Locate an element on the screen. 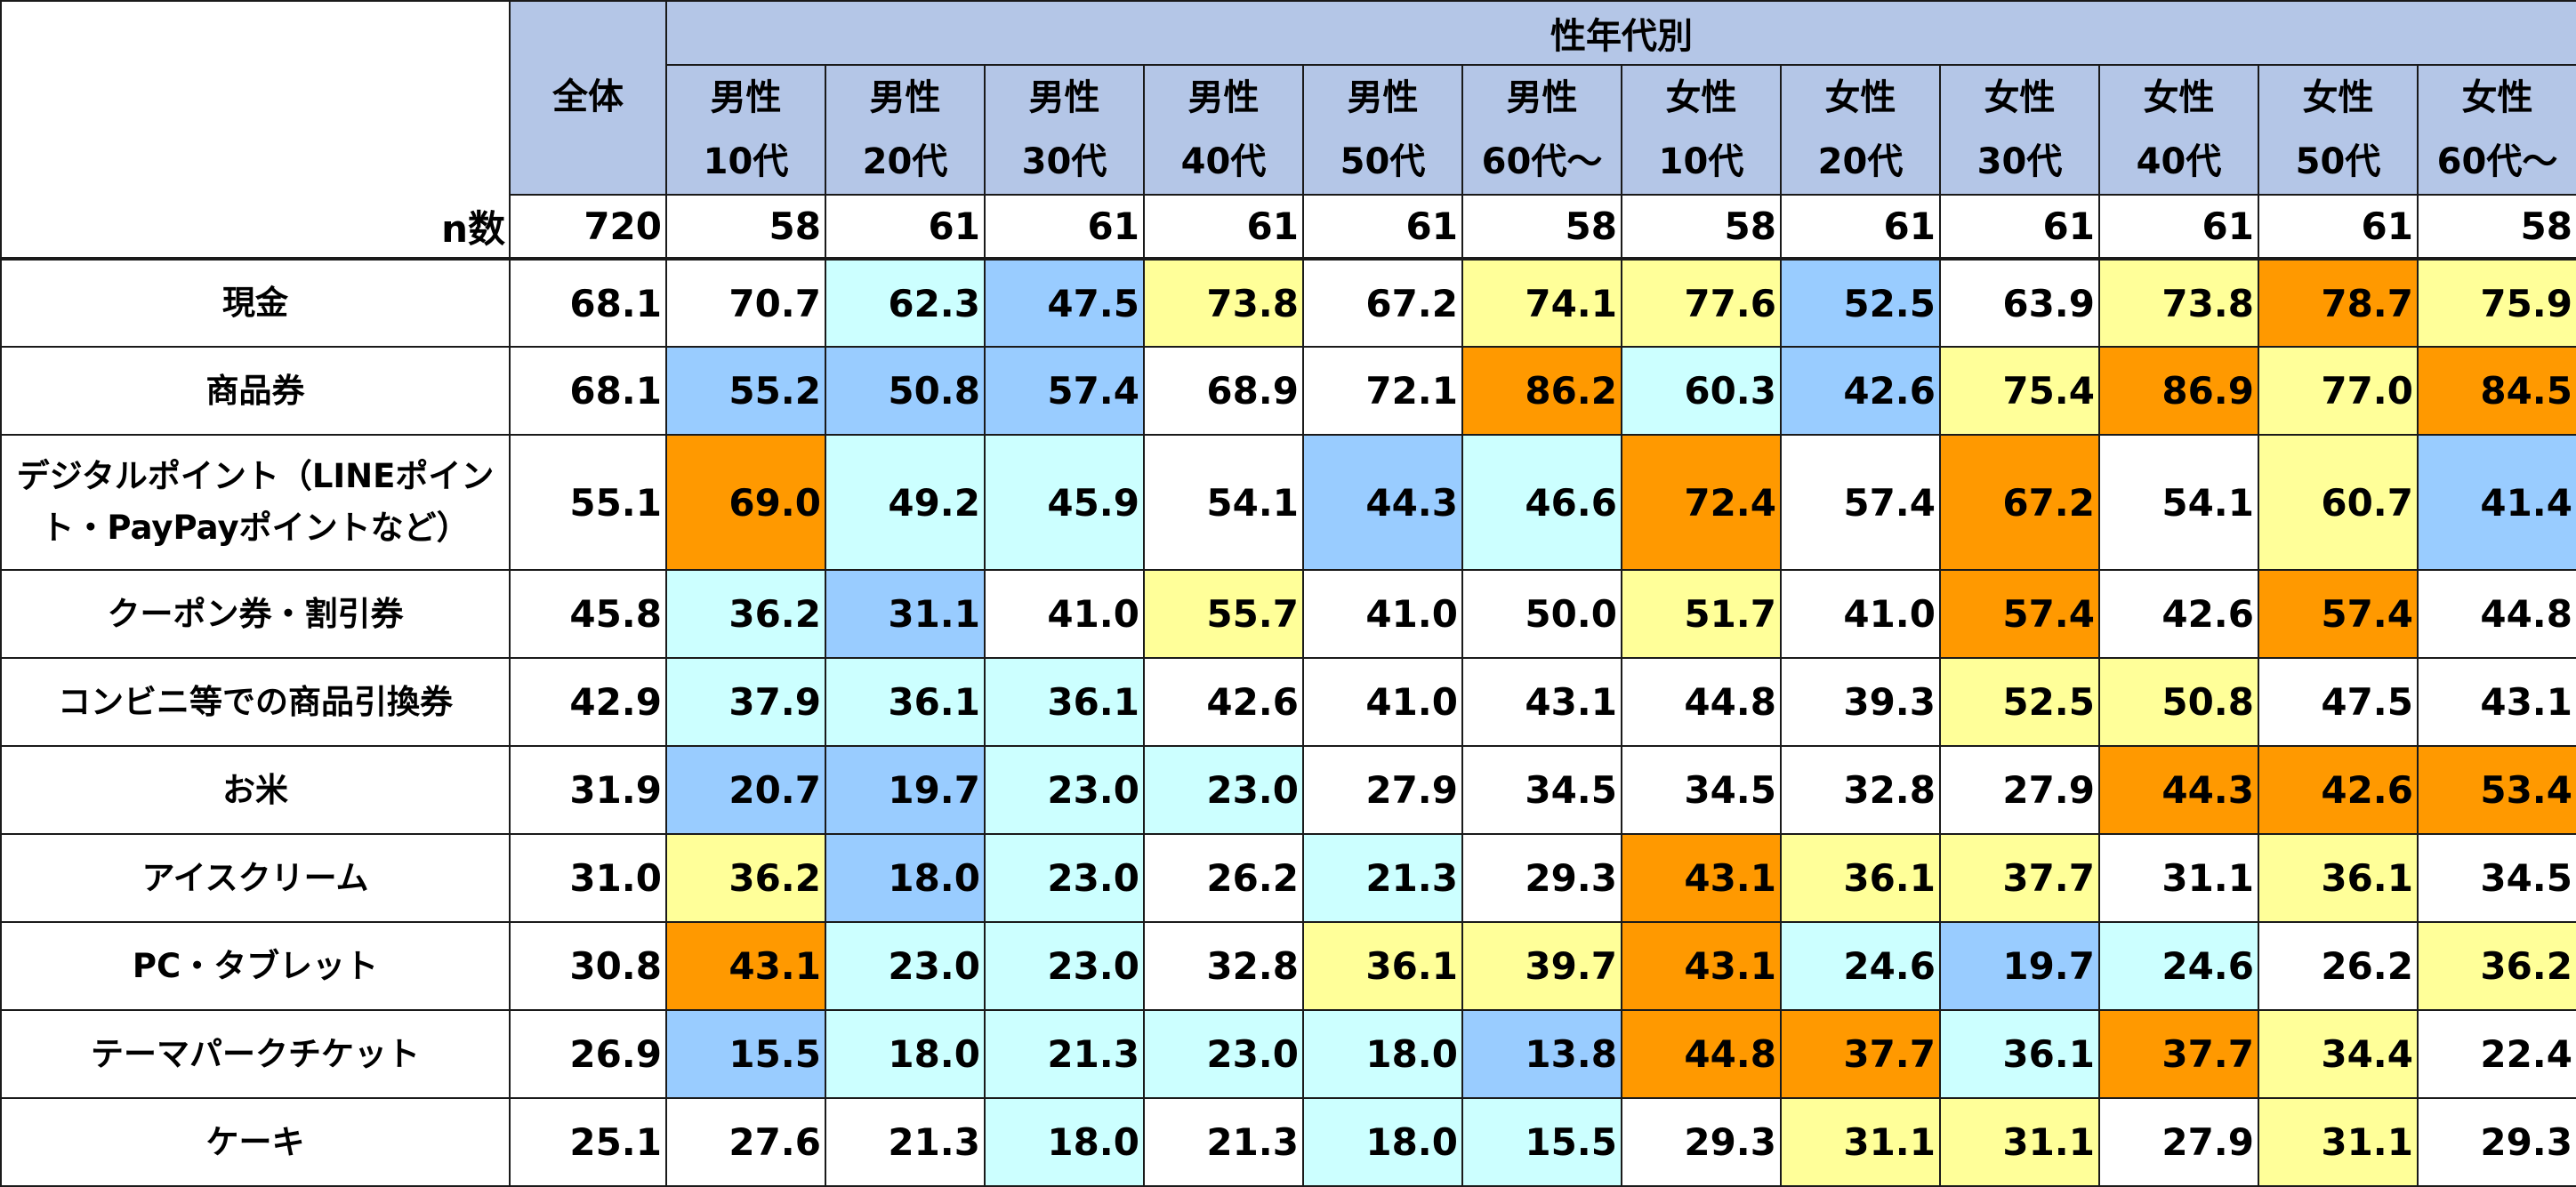 Image resolution: width=2576 pixels, height=1187 pixels. total-value-cell: 68.1 is located at coordinates (588, 391).